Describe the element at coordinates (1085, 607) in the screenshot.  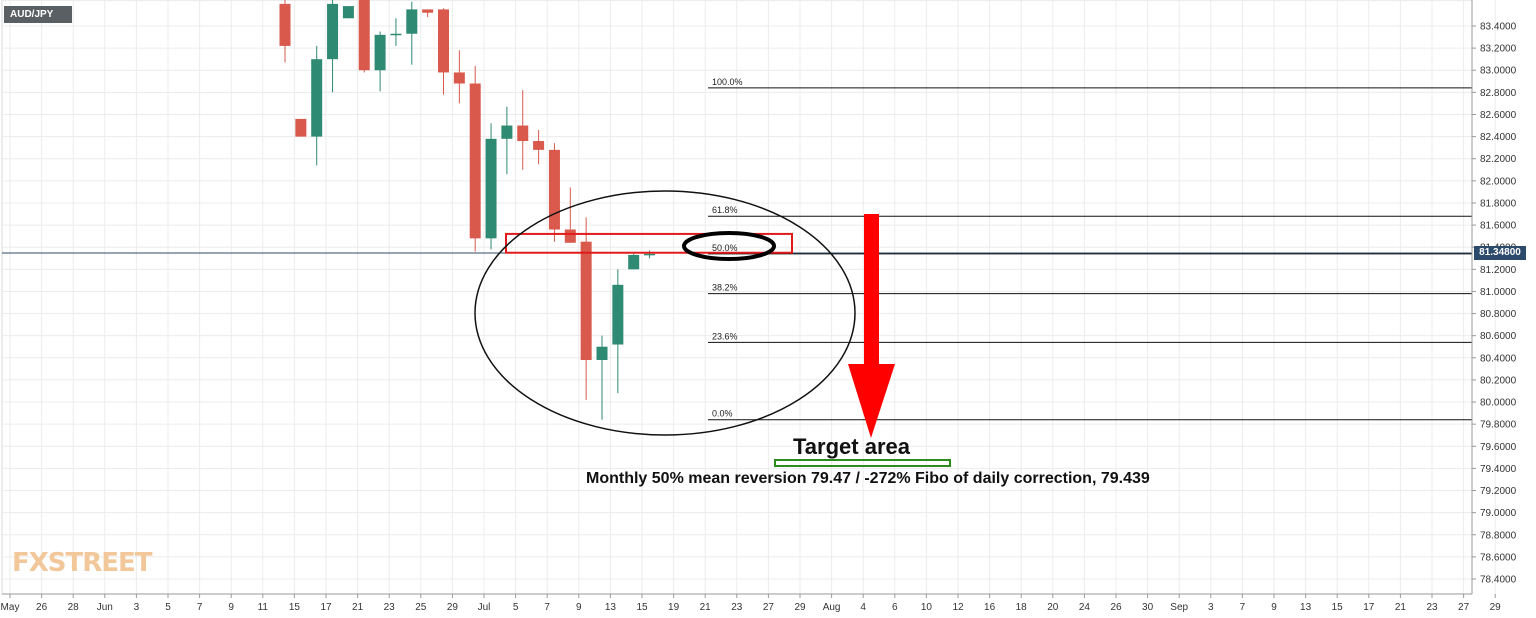
I see `x-tick-label: 24` at that location.